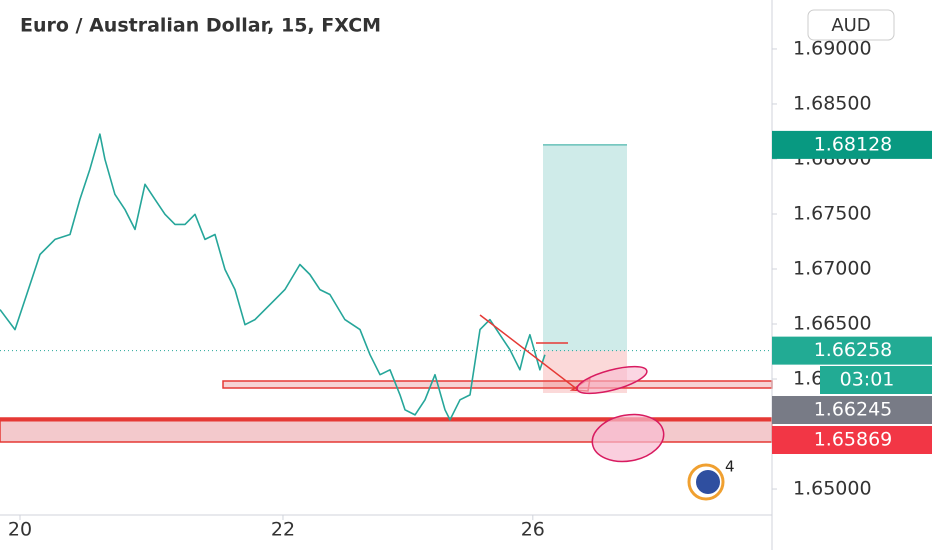  Describe the element at coordinates (529, 352) in the screenshot. I see `trend-line` at that location.